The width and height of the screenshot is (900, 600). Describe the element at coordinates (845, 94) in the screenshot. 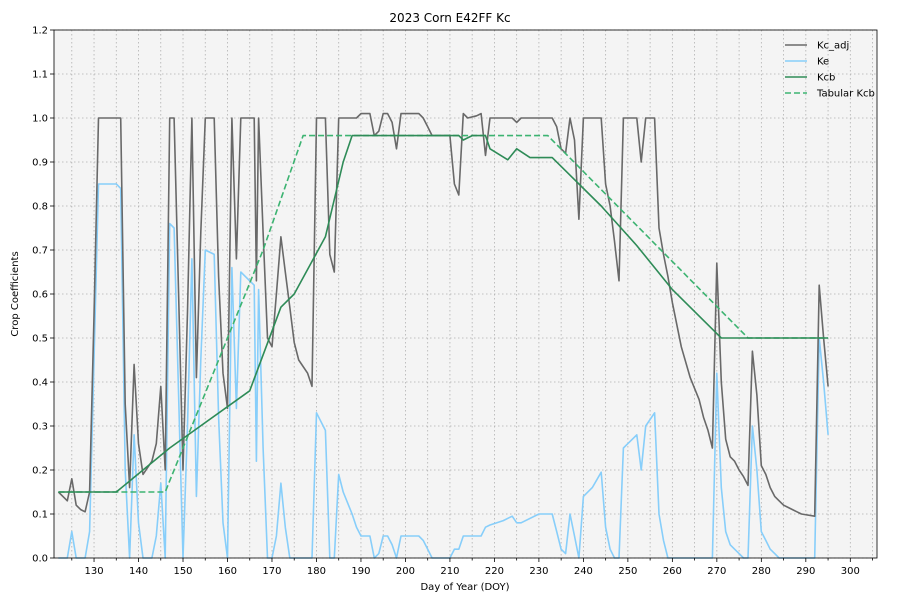

I see `legend-label-tabular-kcb: Tabular Kcb` at that location.